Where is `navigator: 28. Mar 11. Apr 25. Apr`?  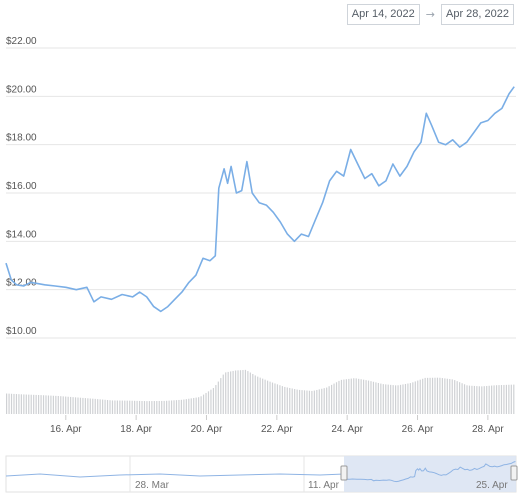
navigator: 28. Mar 11. Apr 25. Apr is located at coordinates (261, 474).